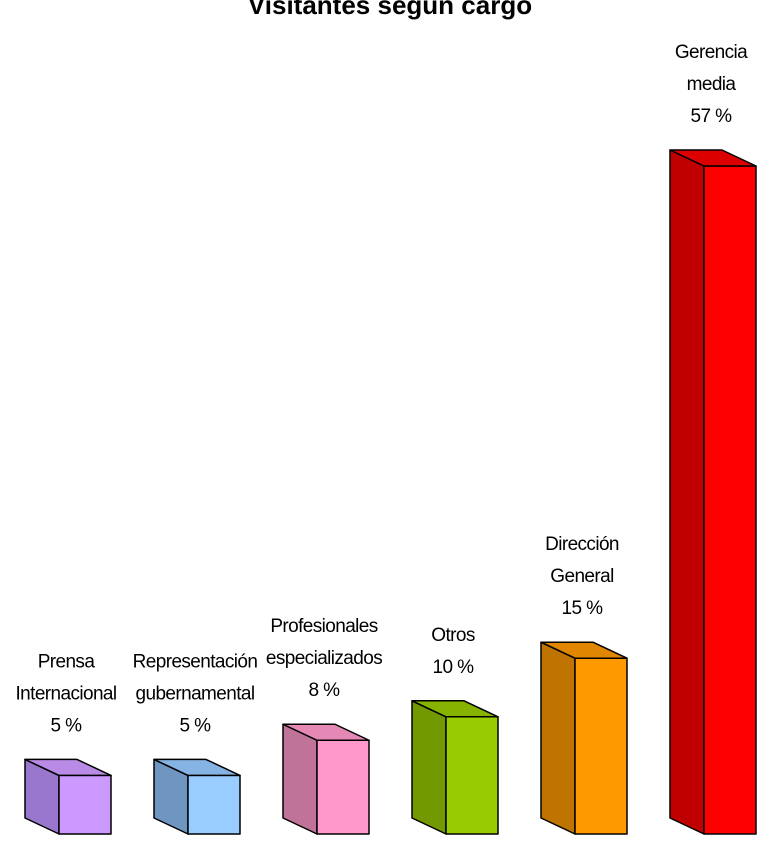 The width and height of the screenshot is (765, 842). I want to click on value-label: 10 %, so click(454, 667).